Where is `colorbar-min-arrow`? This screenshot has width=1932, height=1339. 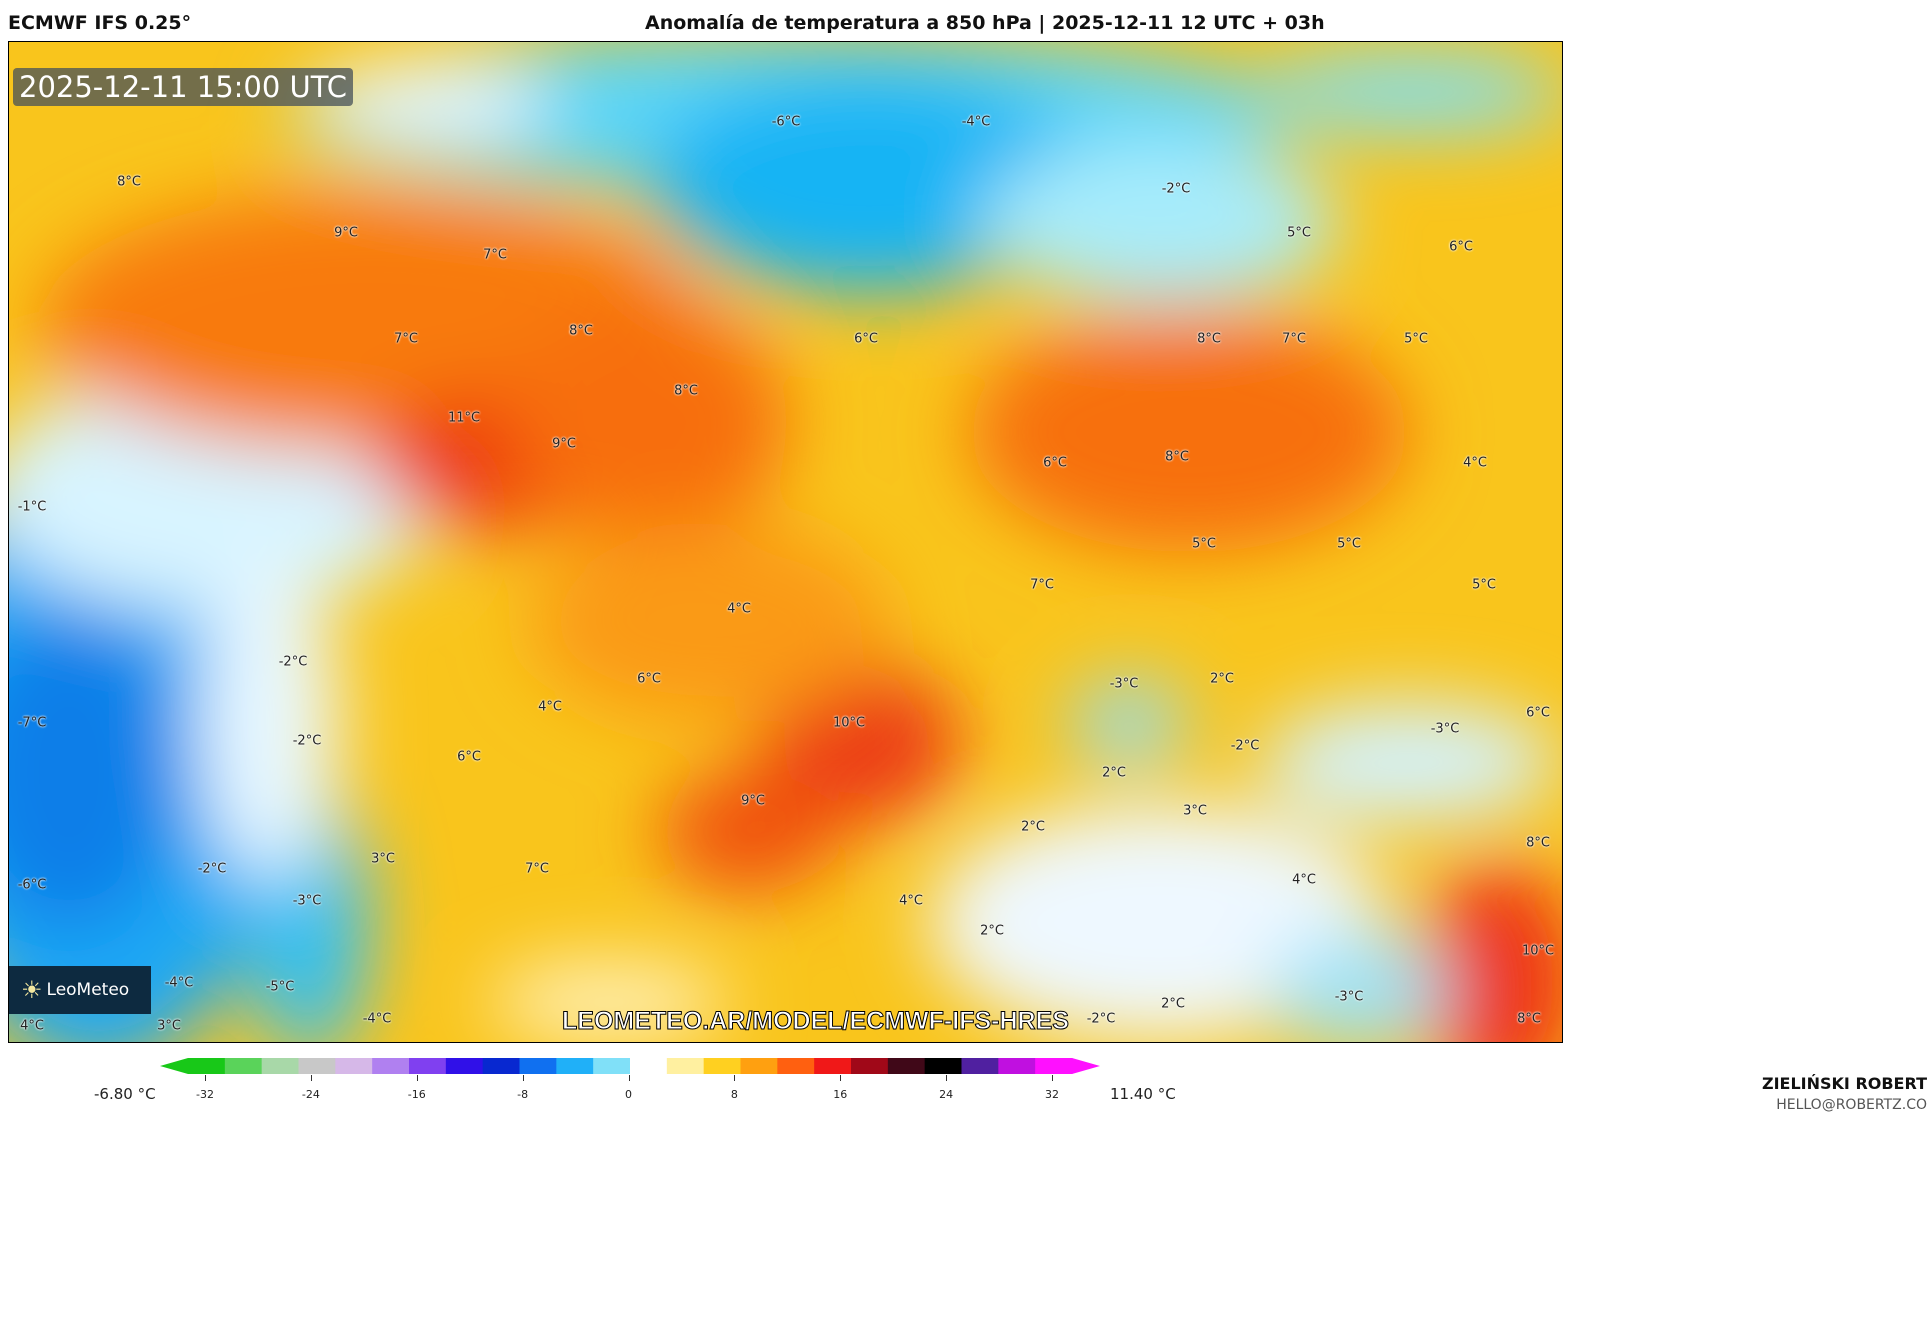 colorbar-min-arrow is located at coordinates (174, 1066).